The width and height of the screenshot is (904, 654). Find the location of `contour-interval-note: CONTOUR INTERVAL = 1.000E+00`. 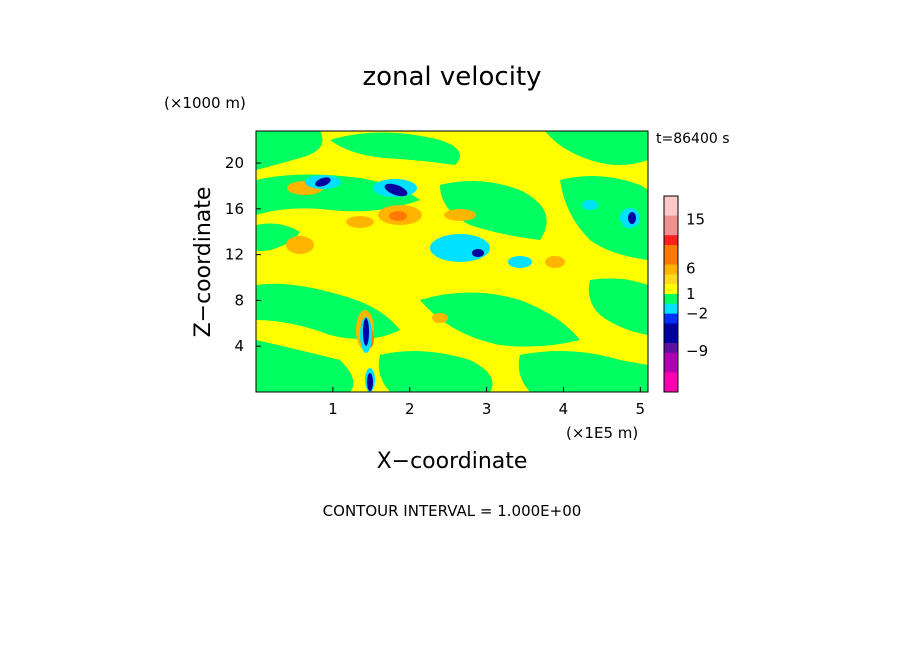

contour-interval-note: CONTOUR INTERVAL = 1.000E+00 is located at coordinates (452, 511).